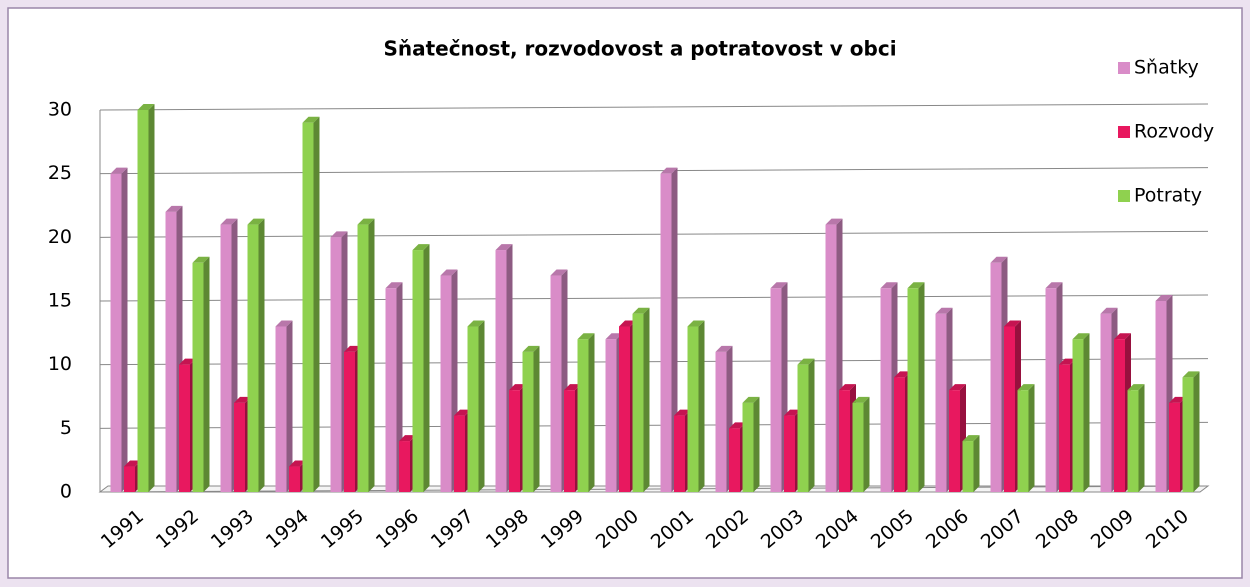  What do you see at coordinates (60, 301) in the screenshot?
I see `y-tick-label: 15` at bounding box center [60, 301].